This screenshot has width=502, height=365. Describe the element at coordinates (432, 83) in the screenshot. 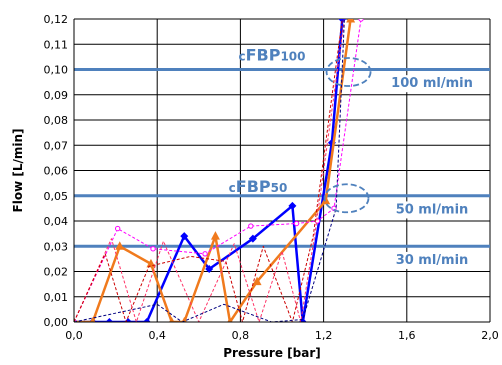

I see `reference-label: 100 ml/min` at that location.